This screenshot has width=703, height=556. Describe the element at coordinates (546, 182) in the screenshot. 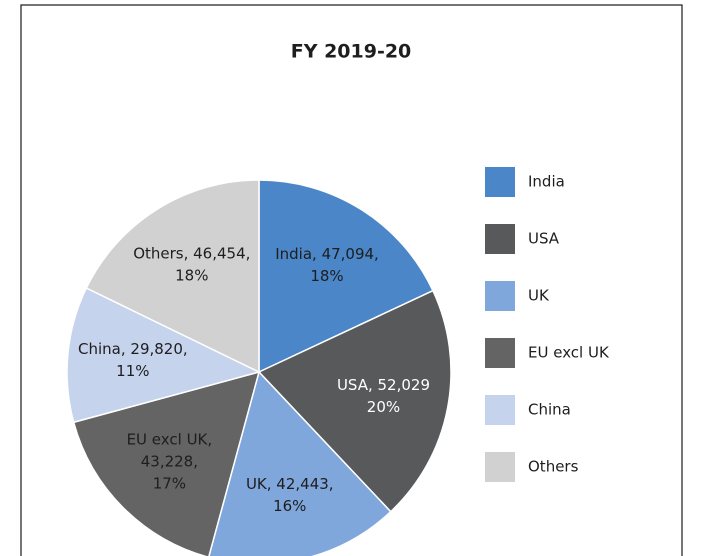

I see `legend-label: India` at that location.